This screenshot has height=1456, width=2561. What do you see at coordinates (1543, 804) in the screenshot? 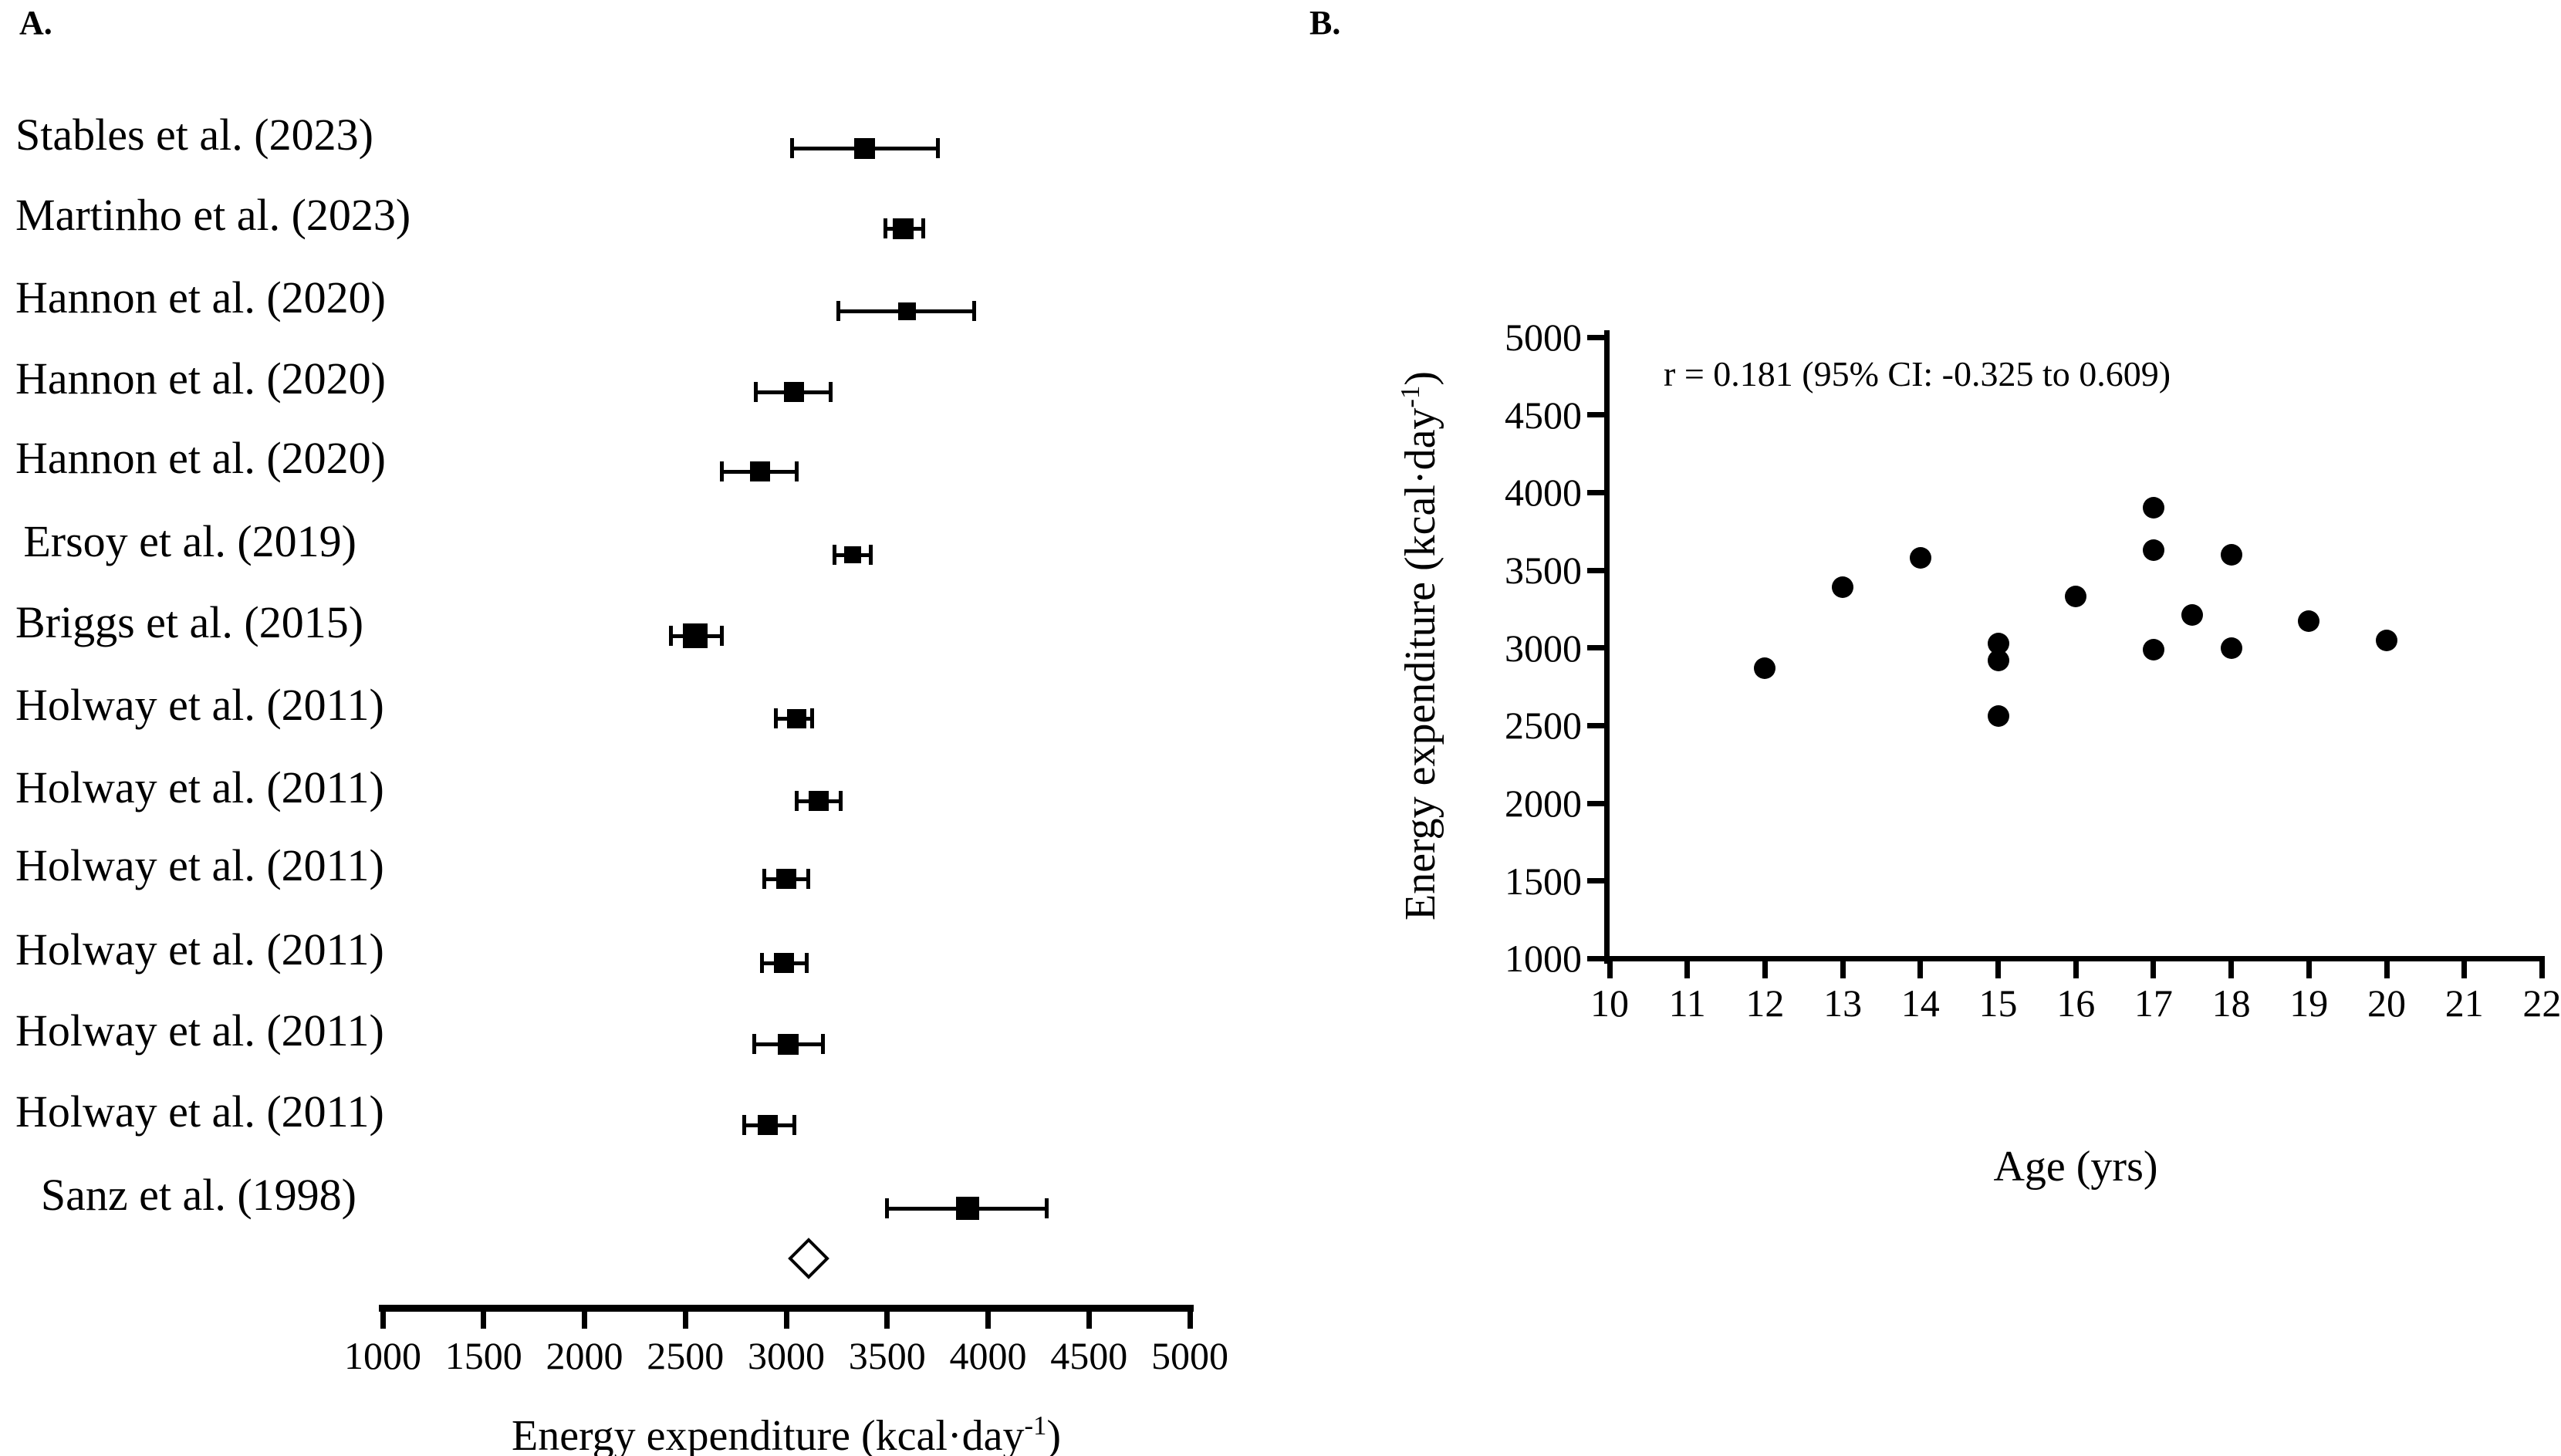
I see `scatter-y-tick-label: 2000` at bounding box center [1543, 804].